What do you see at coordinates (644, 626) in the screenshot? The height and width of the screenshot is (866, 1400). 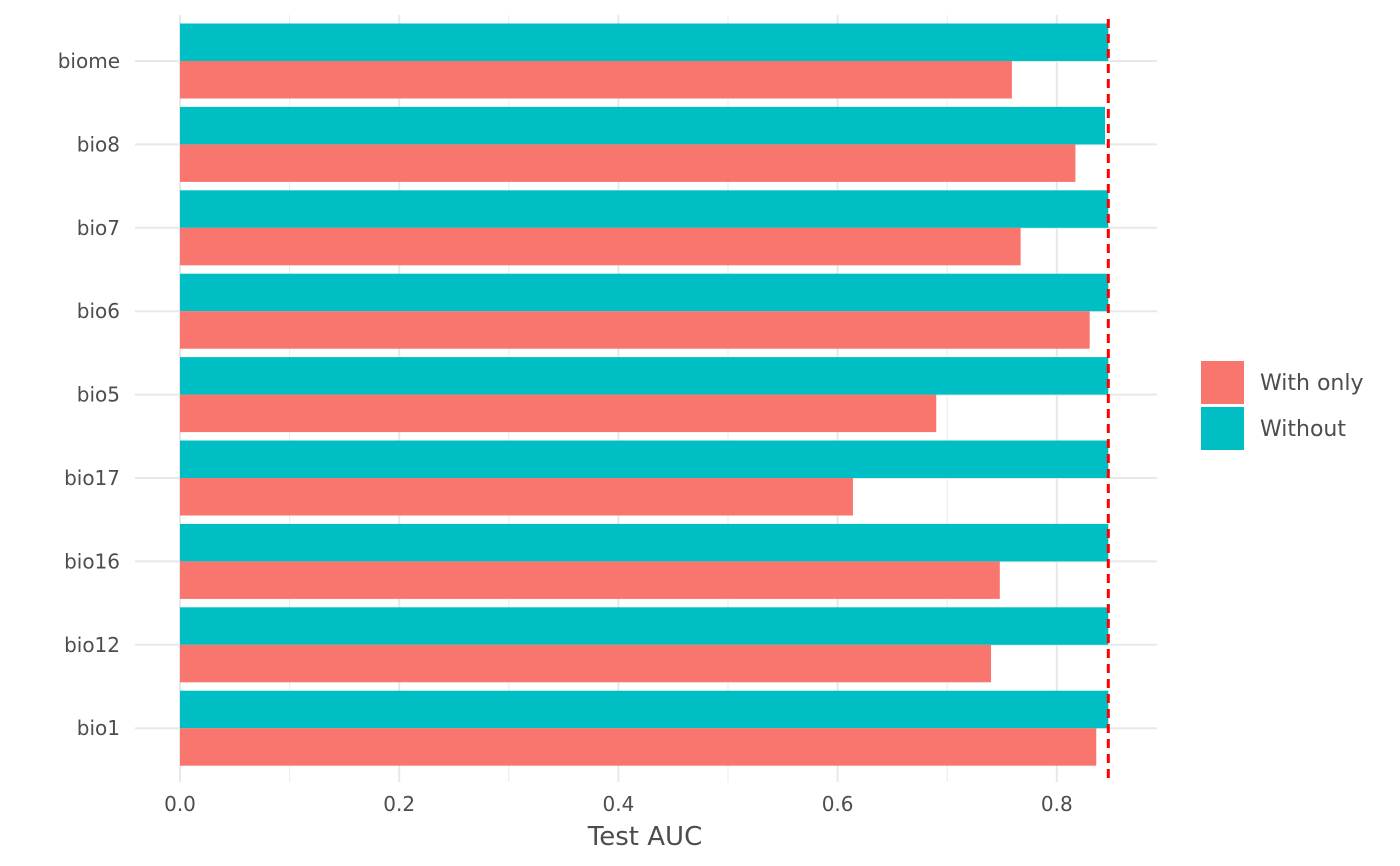 I see `bar-without-bio12` at bounding box center [644, 626].